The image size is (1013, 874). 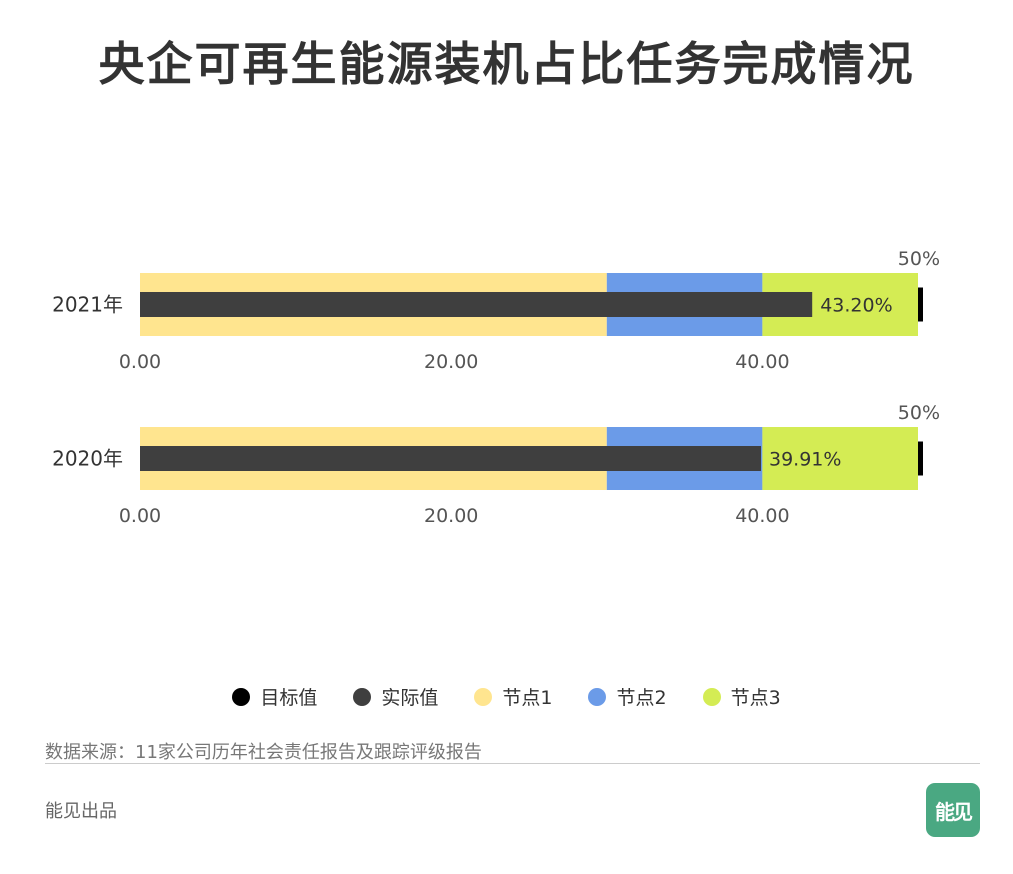 What do you see at coordinates (506, 64) in the screenshot?
I see `chart-title: 央企可再生能源装机占比任务完成情况` at bounding box center [506, 64].